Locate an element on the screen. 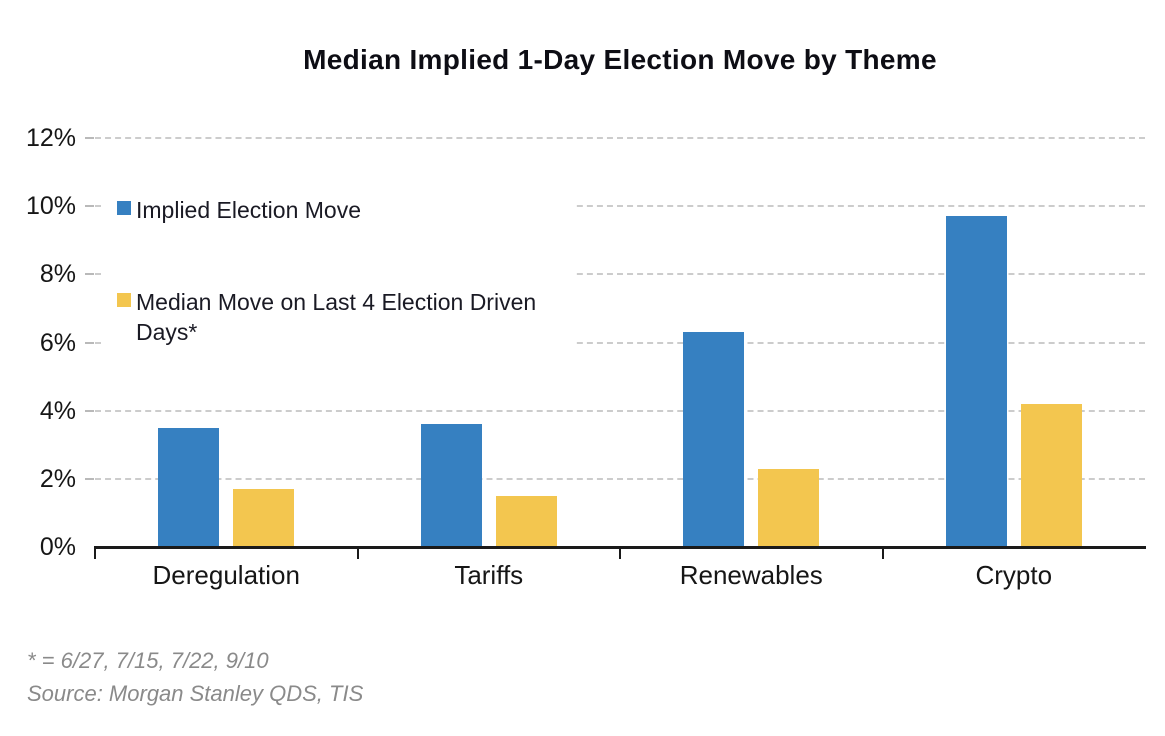  bar-median-move-tariffs is located at coordinates (526, 521).